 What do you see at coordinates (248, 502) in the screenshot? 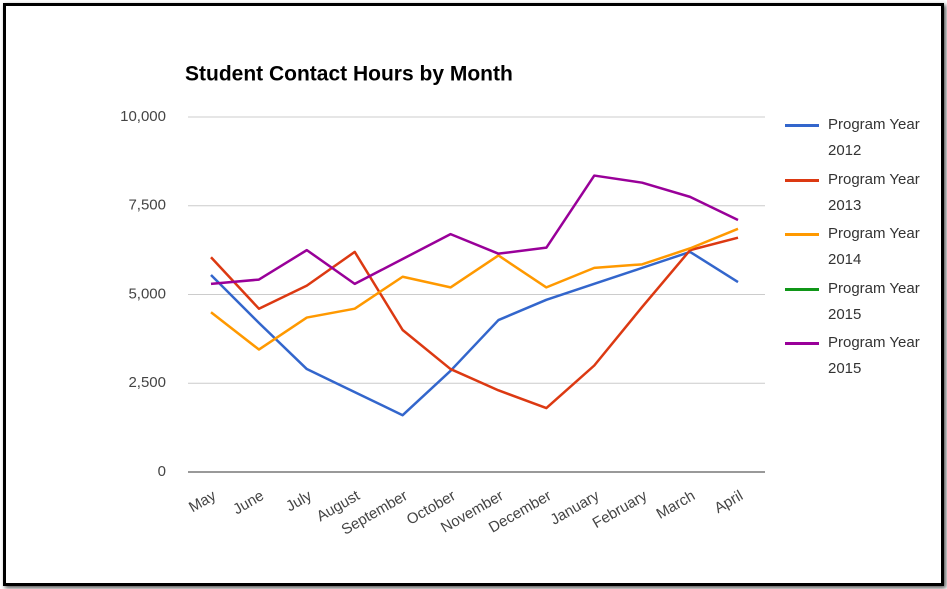
I see `x-tick-label: June` at bounding box center [248, 502].